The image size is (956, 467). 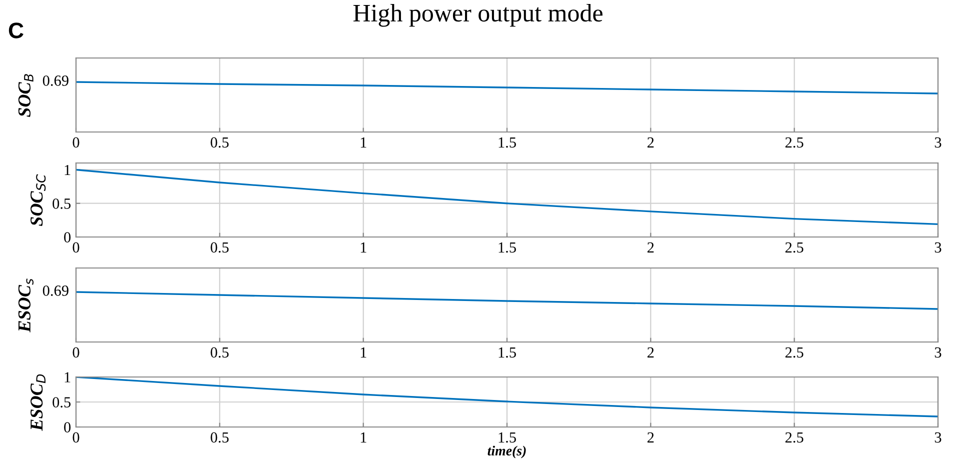 What do you see at coordinates (16, 30) in the screenshot?
I see `text: C` at bounding box center [16, 30].